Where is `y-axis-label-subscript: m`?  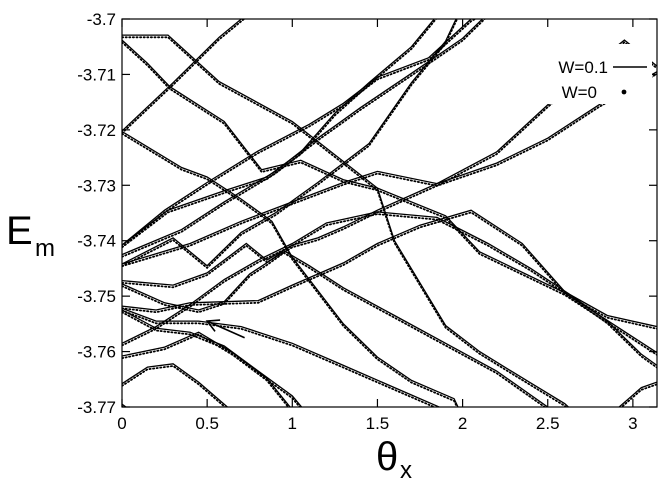 y-axis-label-subscript: m is located at coordinates (45, 248).